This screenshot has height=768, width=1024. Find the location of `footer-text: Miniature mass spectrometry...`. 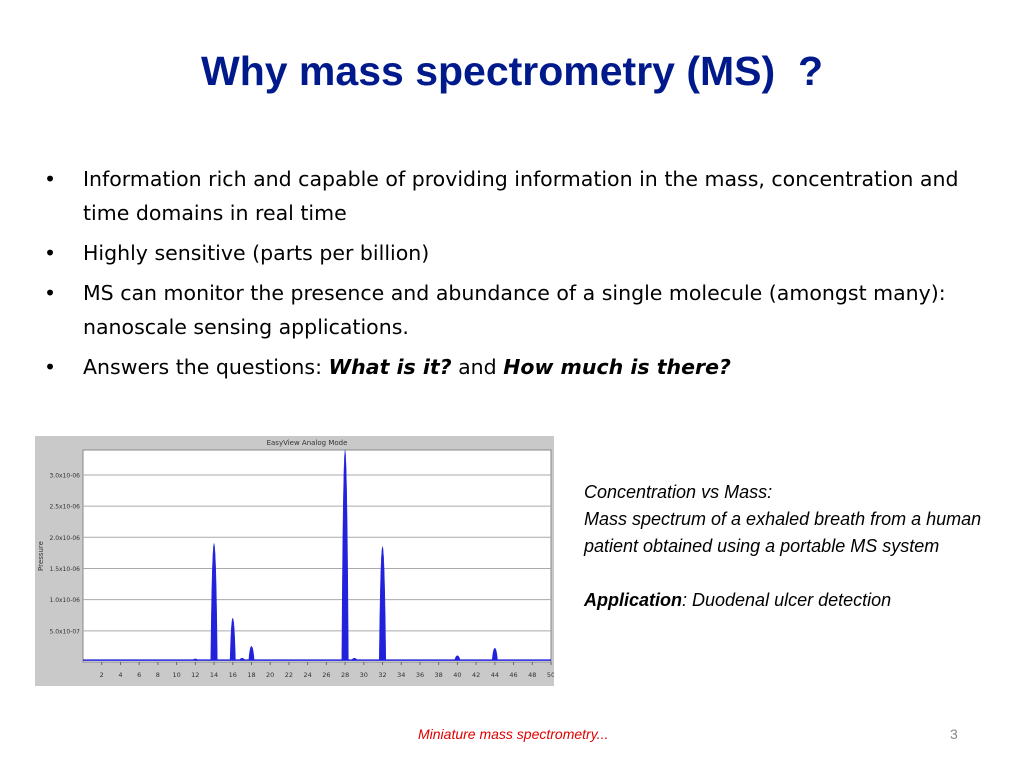

footer-text: Miniature mass spectrometry... is located at coordinates (513, 734).